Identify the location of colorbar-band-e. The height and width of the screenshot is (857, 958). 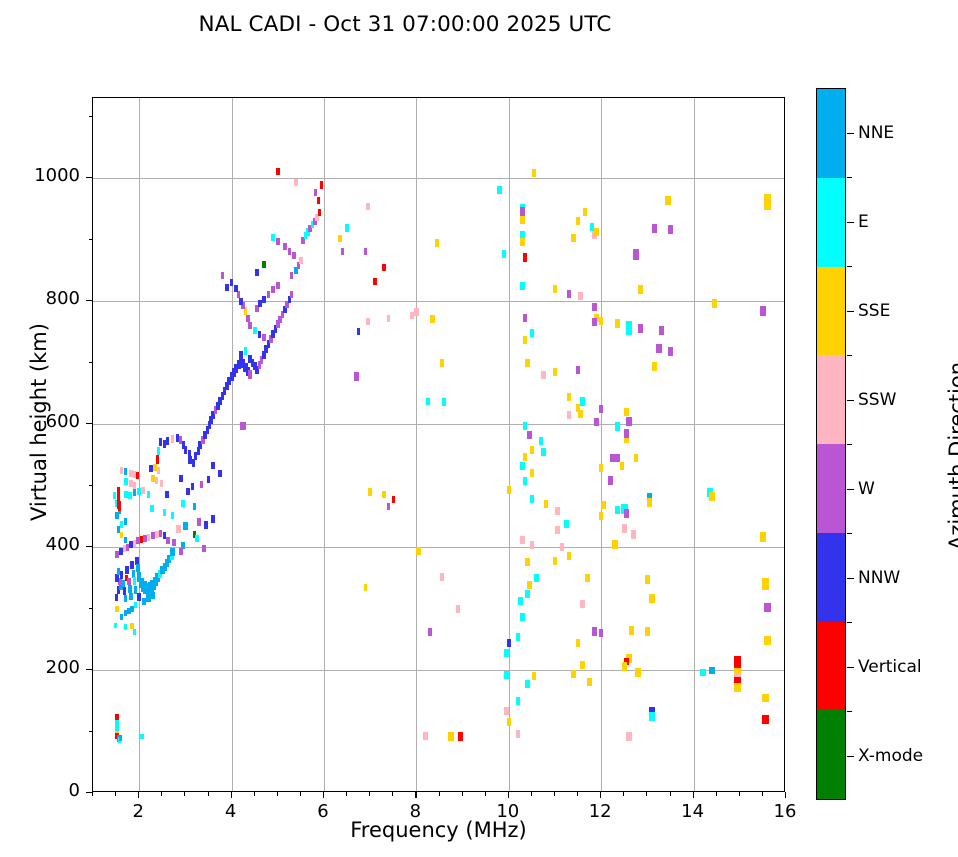
(831, 222).